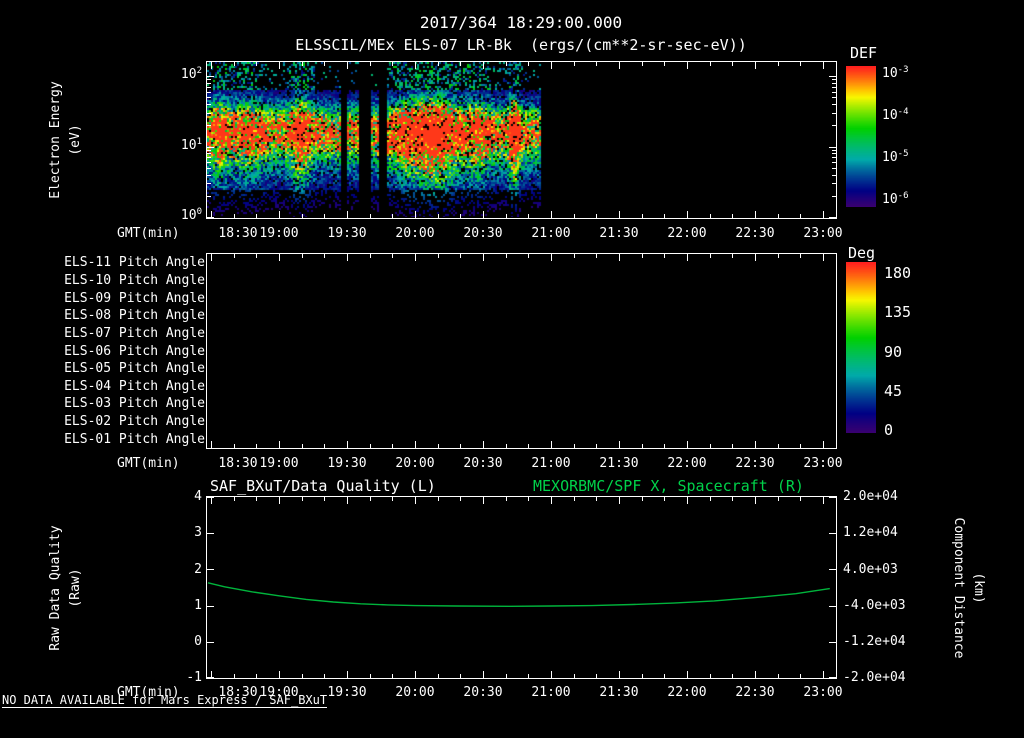 This screenshot has height=738, width=1024. I want to click on distance-tick-label: 1.2e+04, so click(870, 532).